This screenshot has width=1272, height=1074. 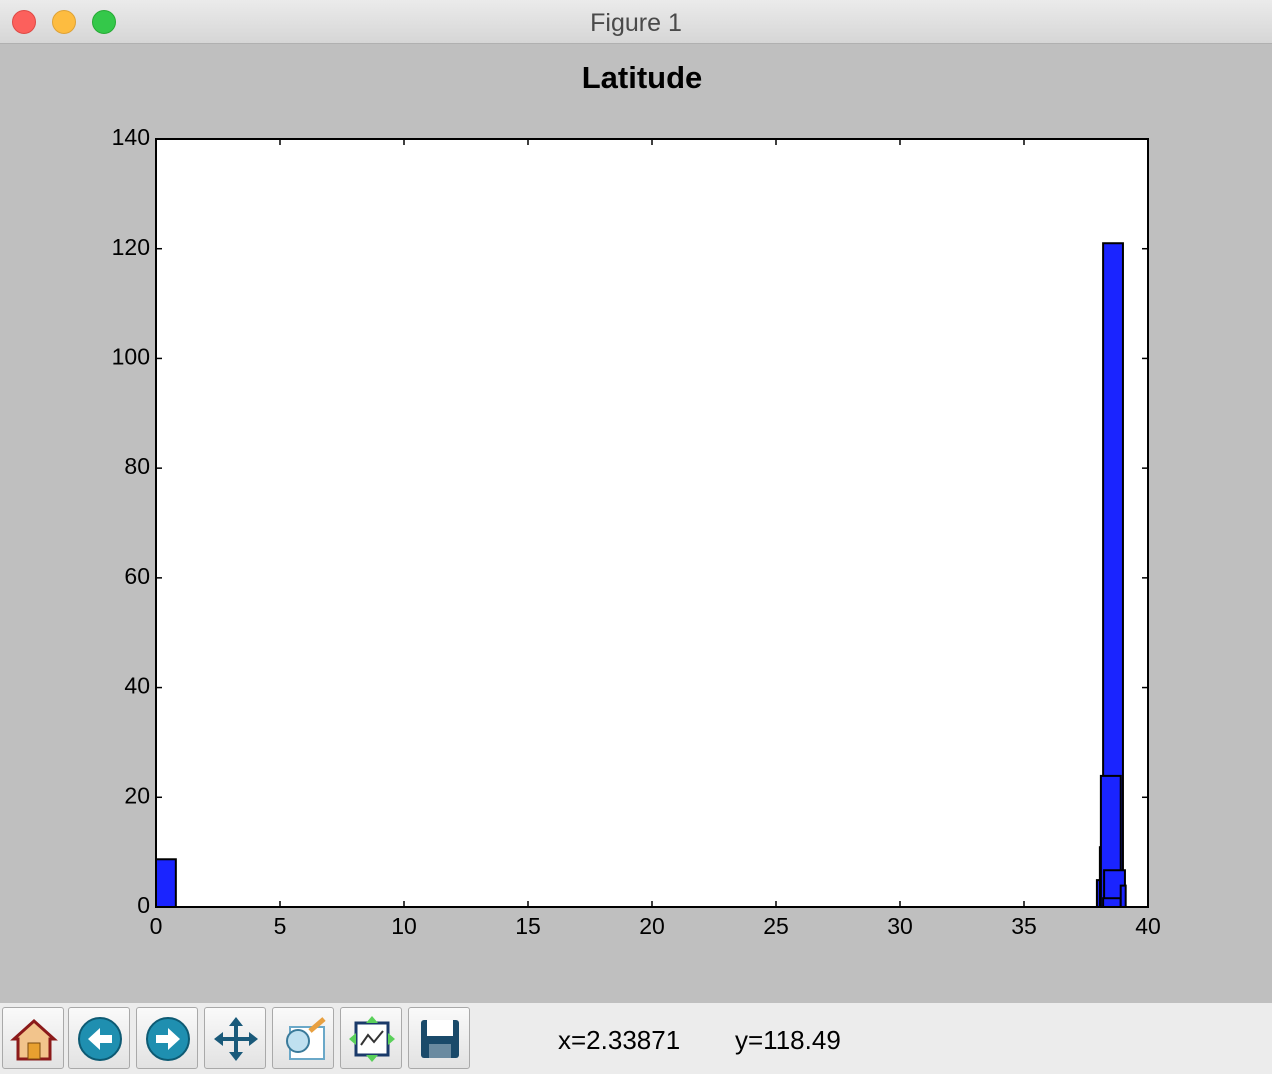 What do you see at coordinates (652, 926) in the screenshot?
I see `x-tick-label: 20` at bounding box center [652, 926].